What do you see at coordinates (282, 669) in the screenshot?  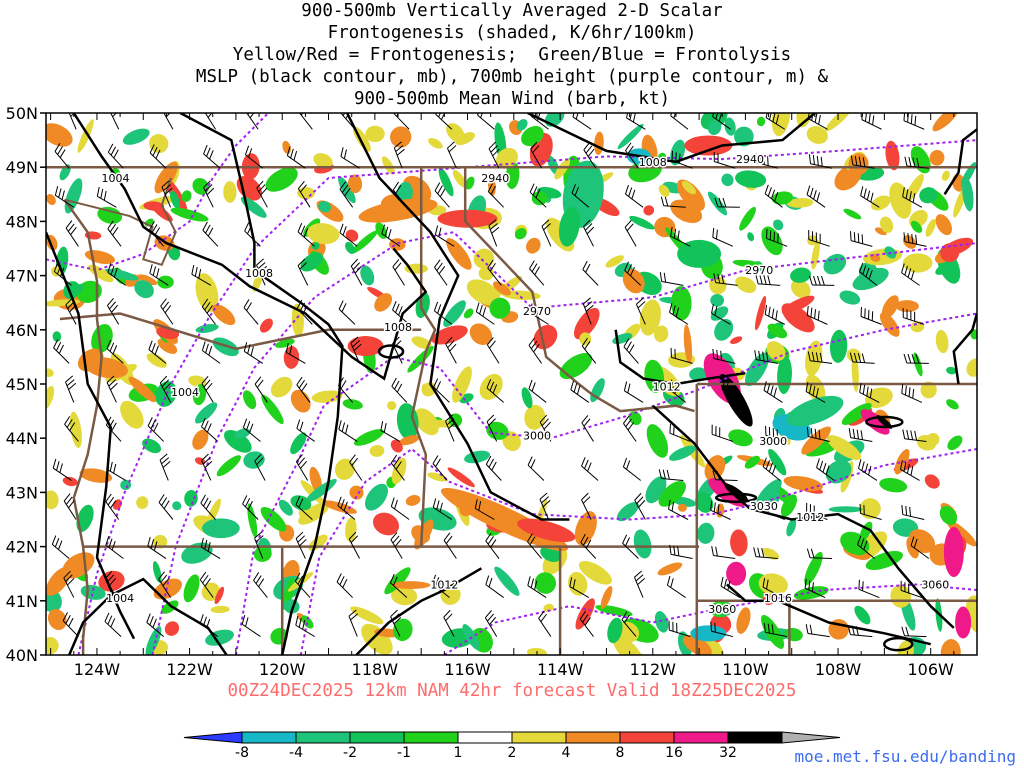 I see `lon-tick-label: 120W` at bounding box center [282, 669].